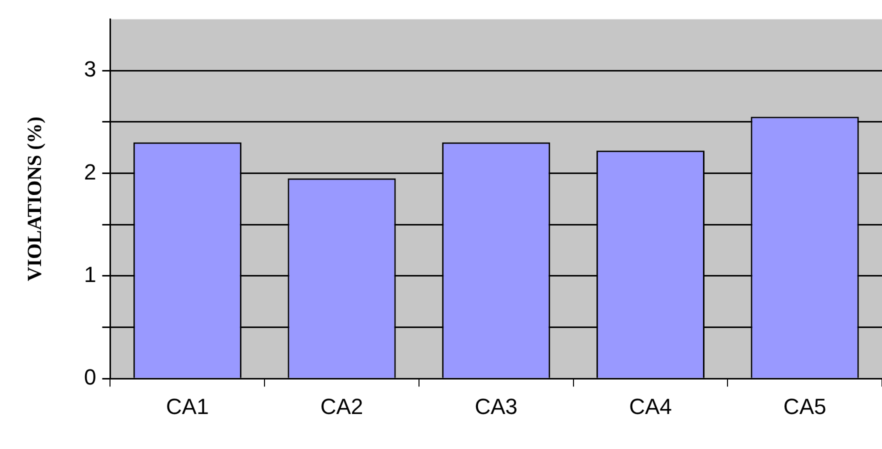  Describe the element at coordinates (342, 406) in the screenshot. I see `x-tick-label: CA2` at that location.